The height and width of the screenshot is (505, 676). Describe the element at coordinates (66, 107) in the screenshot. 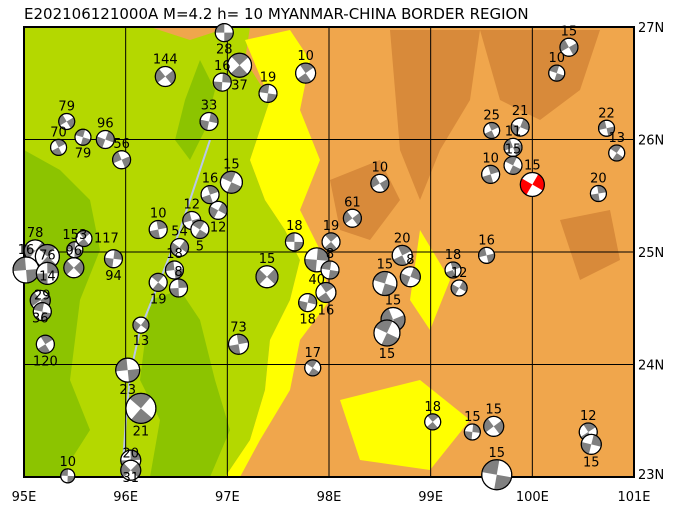

I see `depth-label: 79` at that location.